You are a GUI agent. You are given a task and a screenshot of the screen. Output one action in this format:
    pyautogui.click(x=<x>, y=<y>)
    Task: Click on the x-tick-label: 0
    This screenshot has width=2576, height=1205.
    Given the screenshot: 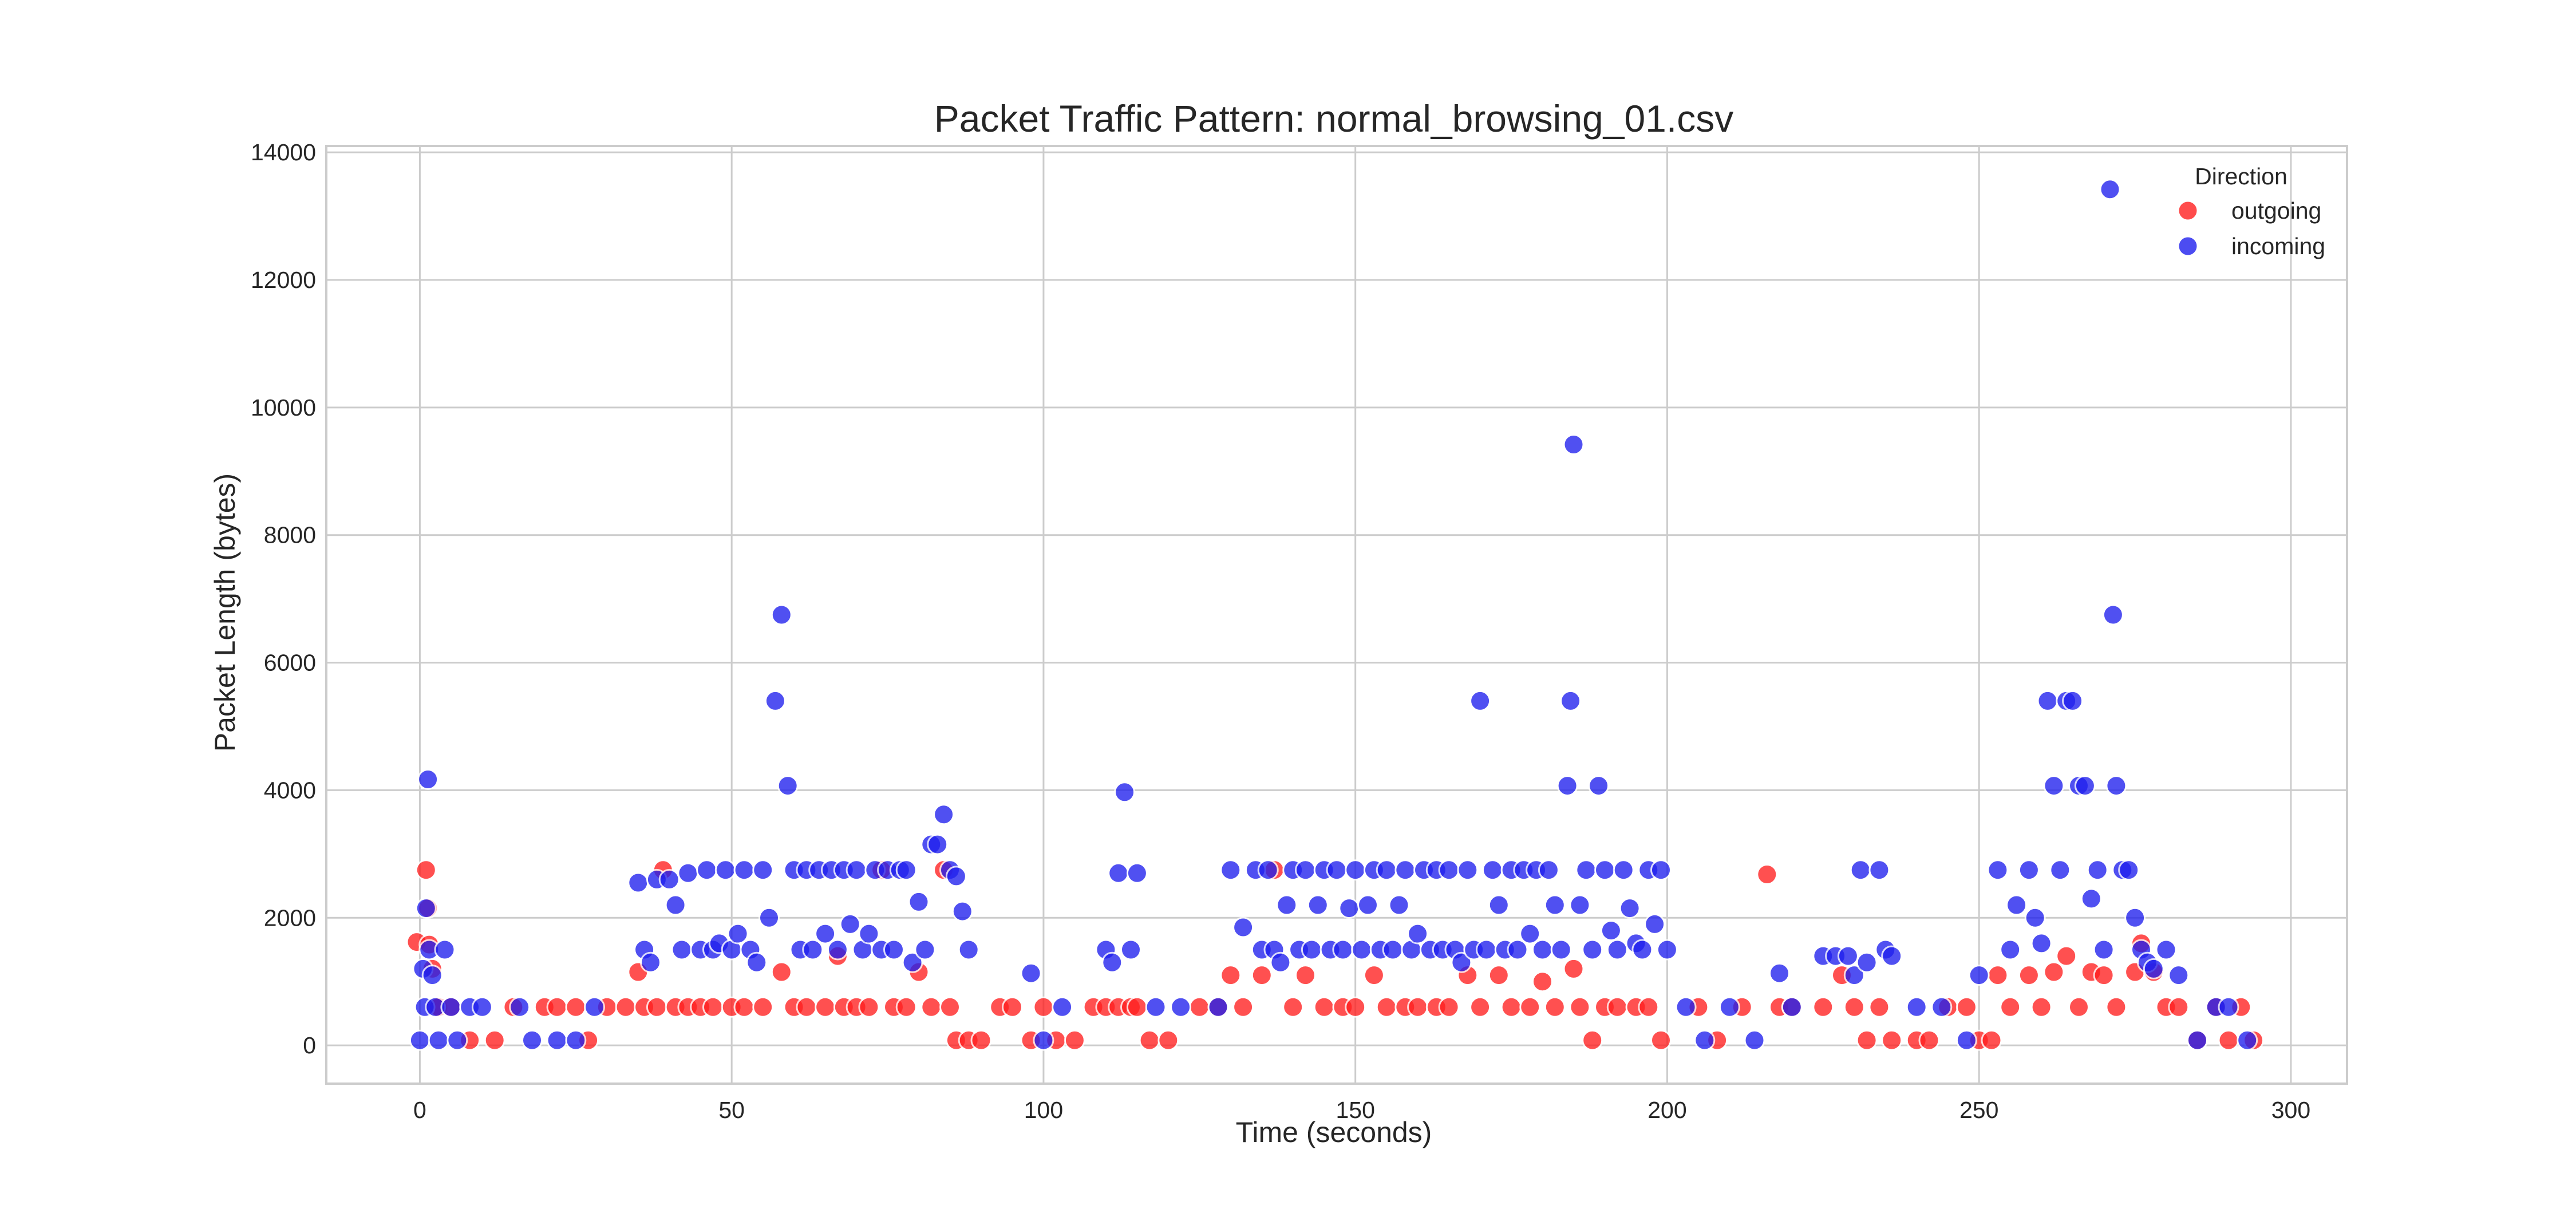 What is the action you would take?
    pyautogui.click(x=419, y=1110)
    